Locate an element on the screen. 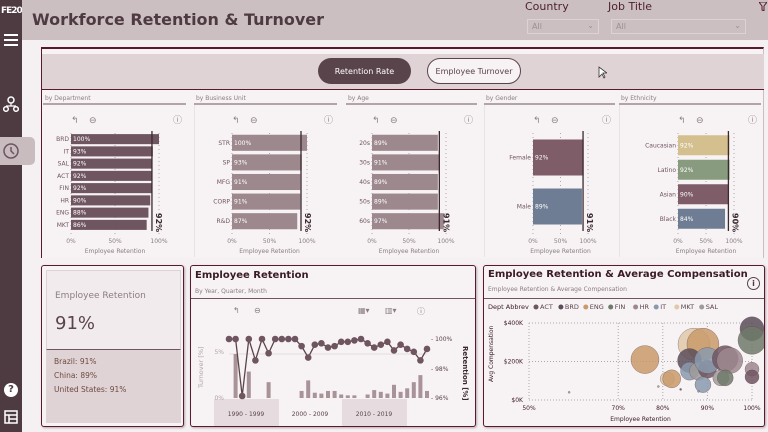 The width and height of the screenshot is (768, 432). y-left-tick: 5% is located at coordinates (219, 352).